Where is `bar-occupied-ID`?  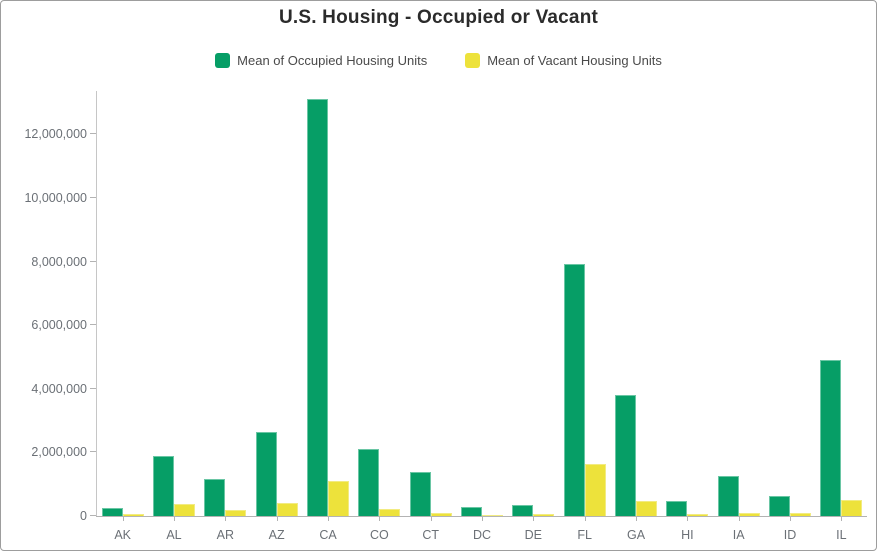 bar-occupied-ID is located at coordinates (779, 506).